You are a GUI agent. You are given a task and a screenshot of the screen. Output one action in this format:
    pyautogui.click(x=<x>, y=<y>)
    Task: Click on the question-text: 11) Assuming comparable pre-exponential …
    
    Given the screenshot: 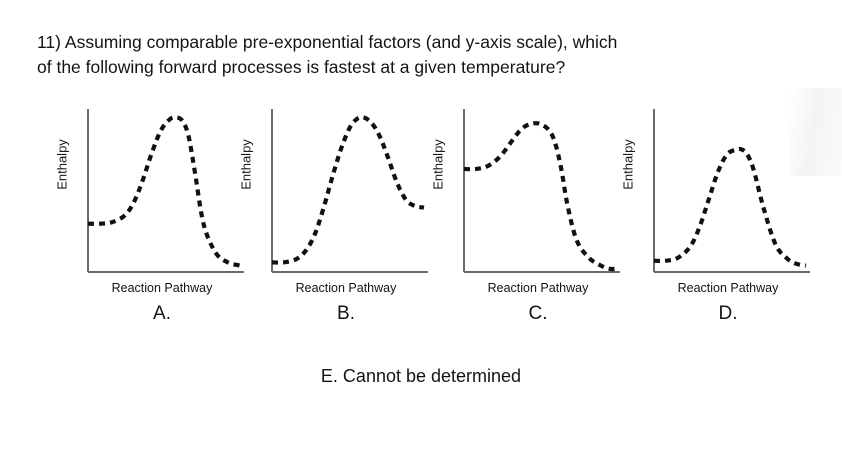 What is the action you would take?
    pyautogui.click(x=327, y=55)
    